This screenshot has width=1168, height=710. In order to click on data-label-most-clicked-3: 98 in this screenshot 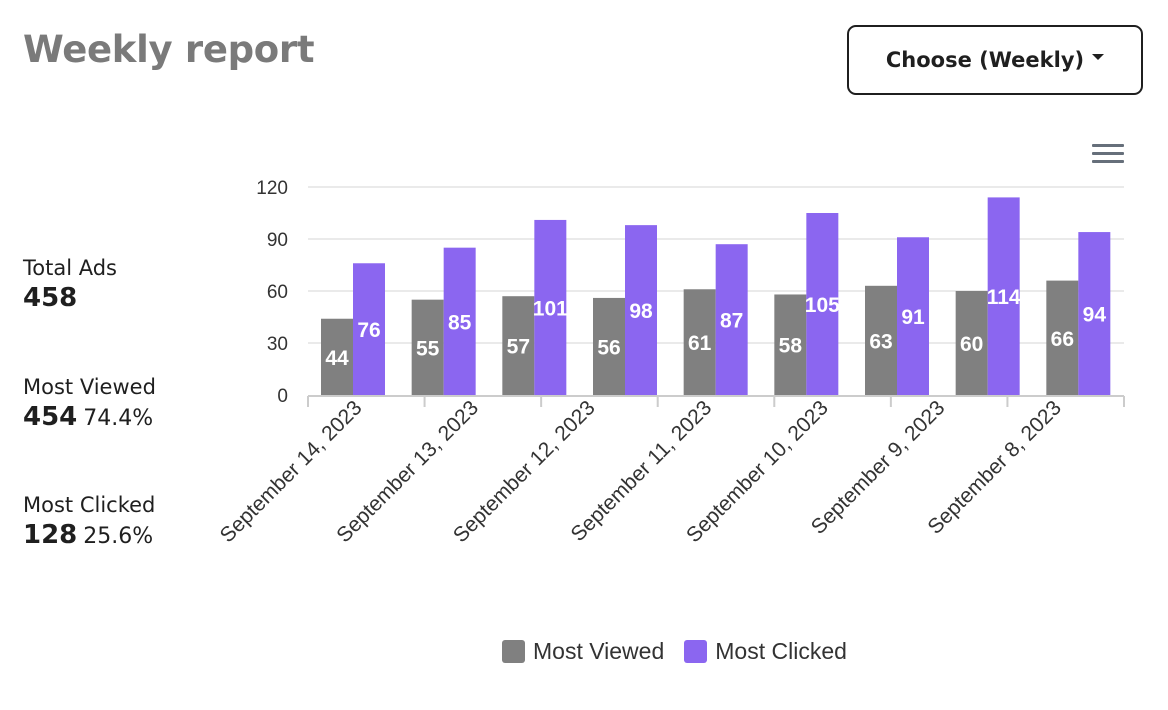, I will do `click(641, 311)`.